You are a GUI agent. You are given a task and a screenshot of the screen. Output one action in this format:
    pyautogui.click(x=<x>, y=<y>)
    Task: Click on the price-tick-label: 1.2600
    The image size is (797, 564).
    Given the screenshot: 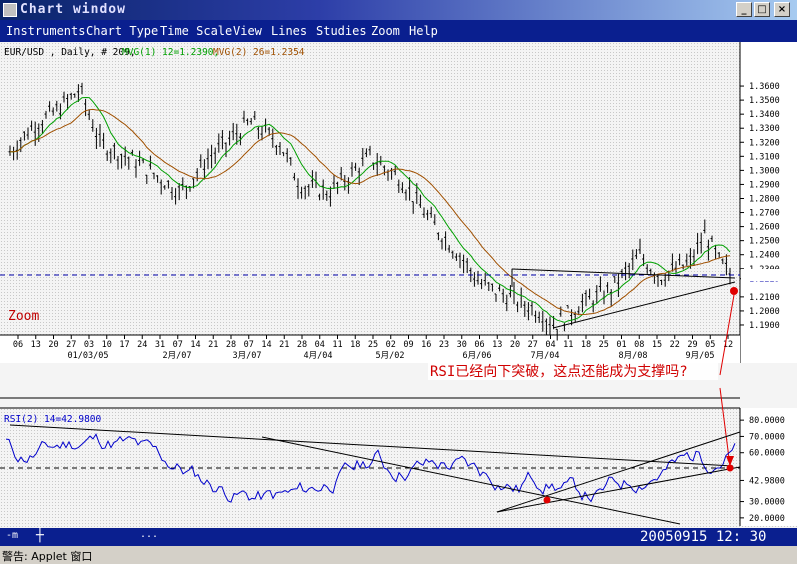 What is the action you would take?
    pyautogui.click(x=764, y=228)
    